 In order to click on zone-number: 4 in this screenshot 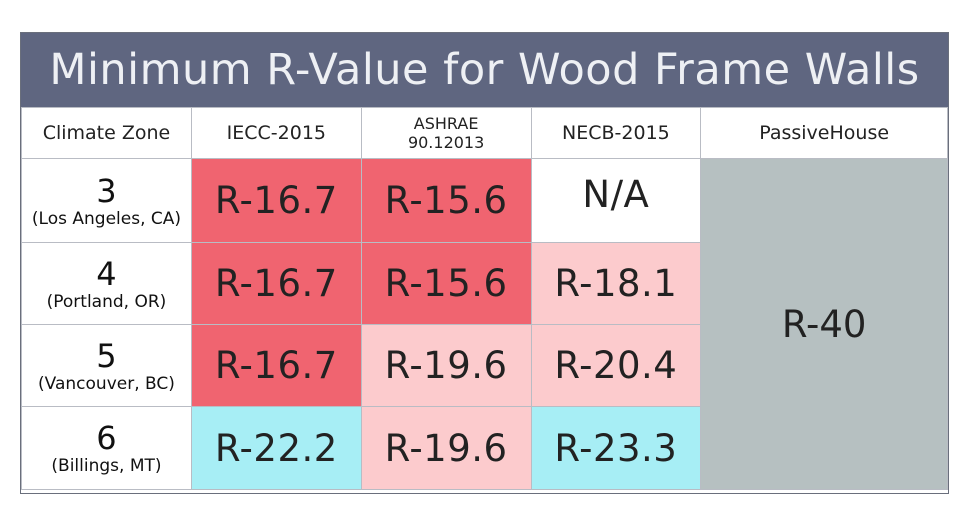, I will do `click(106, 273)`.